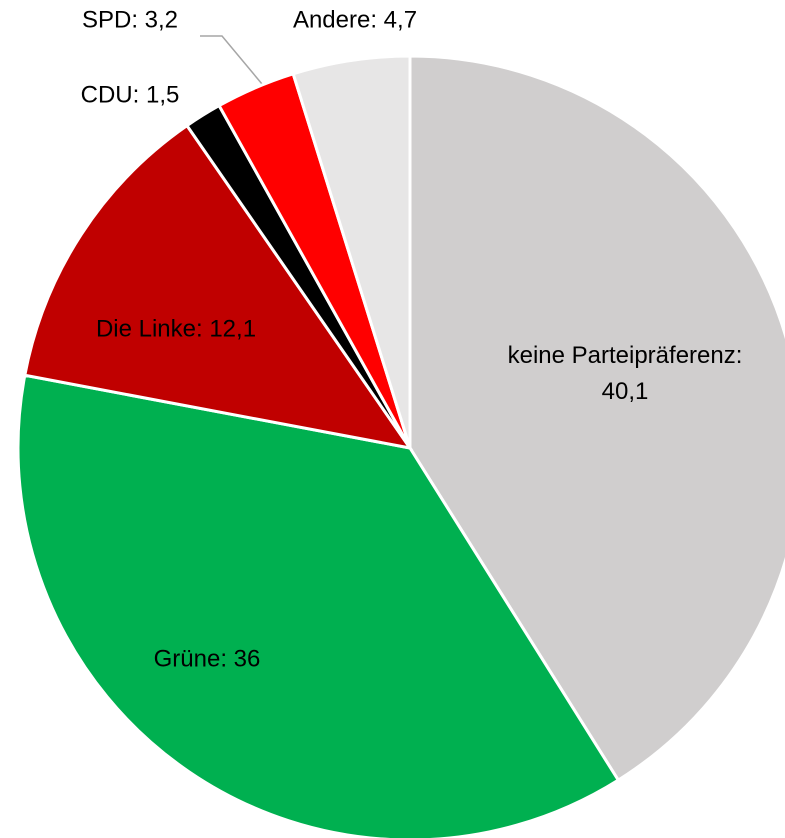 This screenshot has height=838, width=785. I want to click on data-label: CDU: 1,5, so click(130, 94).